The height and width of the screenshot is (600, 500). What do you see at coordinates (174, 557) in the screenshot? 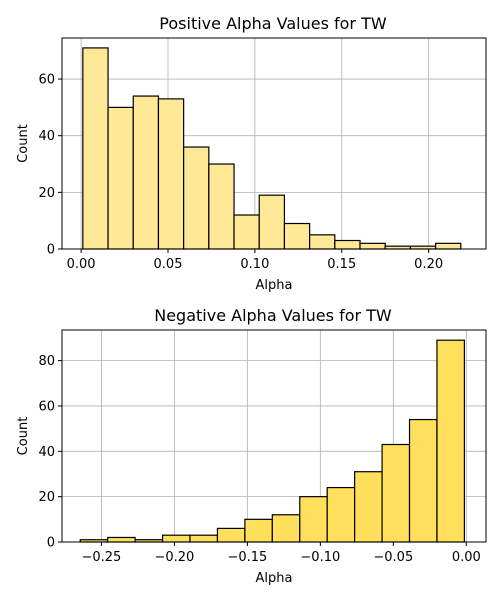
I see `x-tick-label: −0.20` at bounding box center [174, 557].